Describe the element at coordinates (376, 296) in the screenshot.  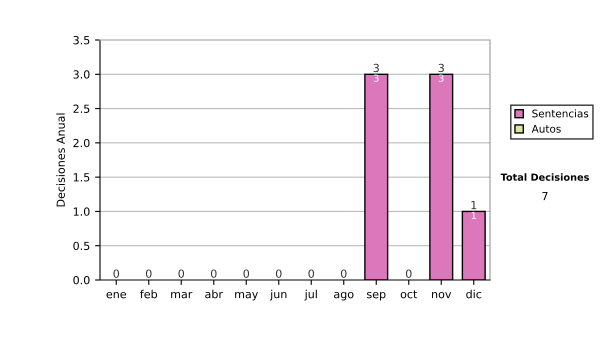
I see `x-tick-label: sep` at that location.